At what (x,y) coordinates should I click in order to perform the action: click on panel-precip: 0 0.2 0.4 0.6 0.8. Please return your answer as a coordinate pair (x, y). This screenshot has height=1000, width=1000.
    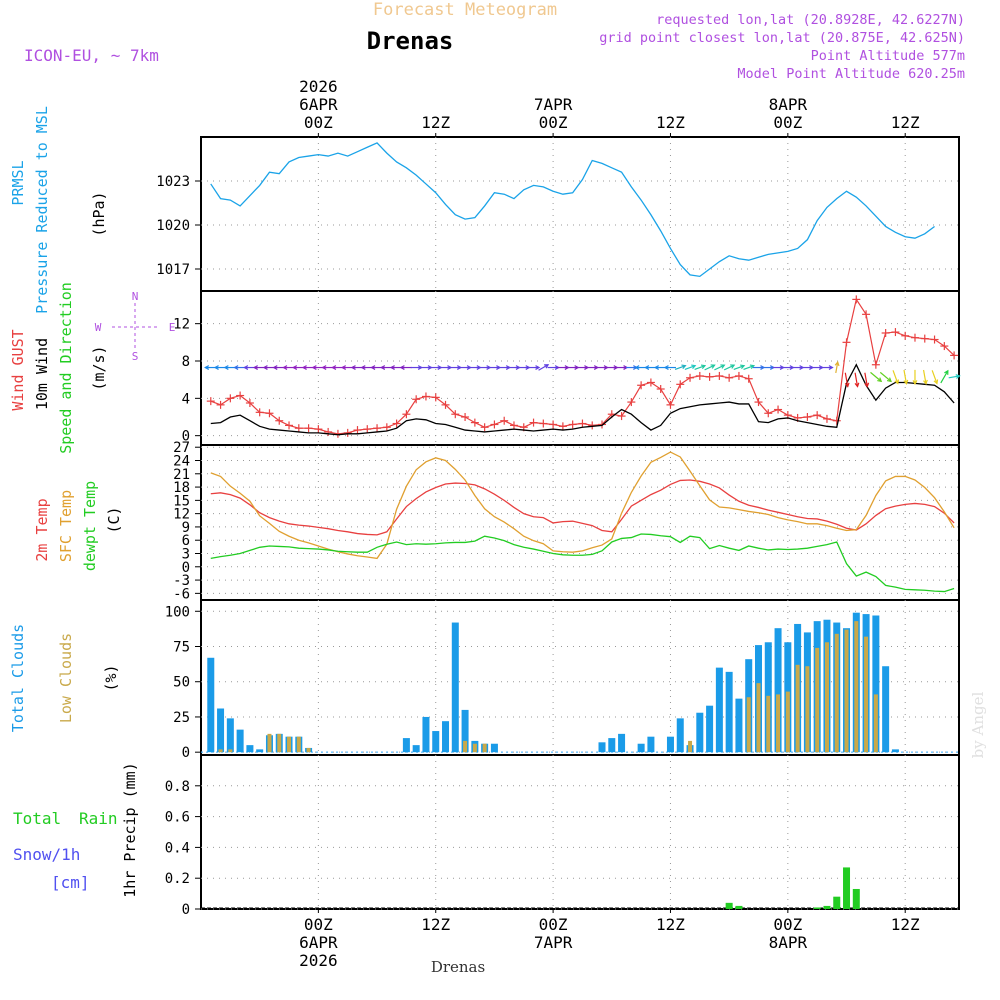
    Looking at the image, I should click on (562, 836).